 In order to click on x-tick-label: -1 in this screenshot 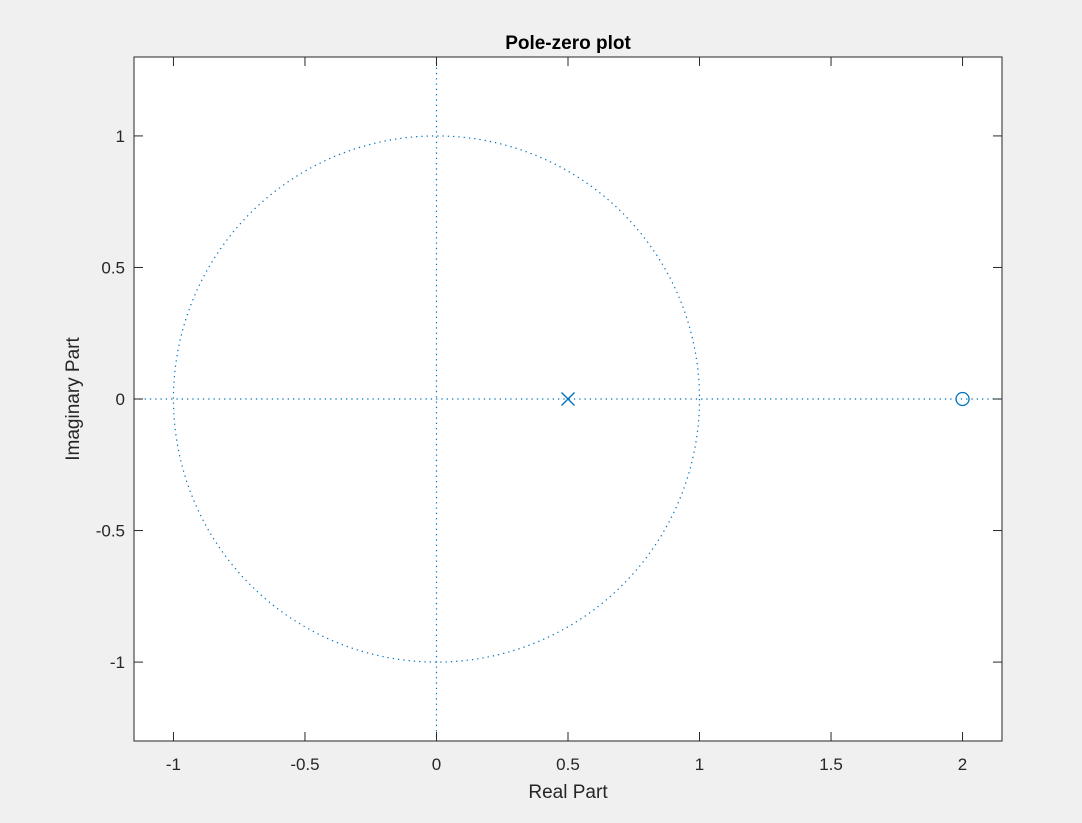, I will do `click(173, 764)`.